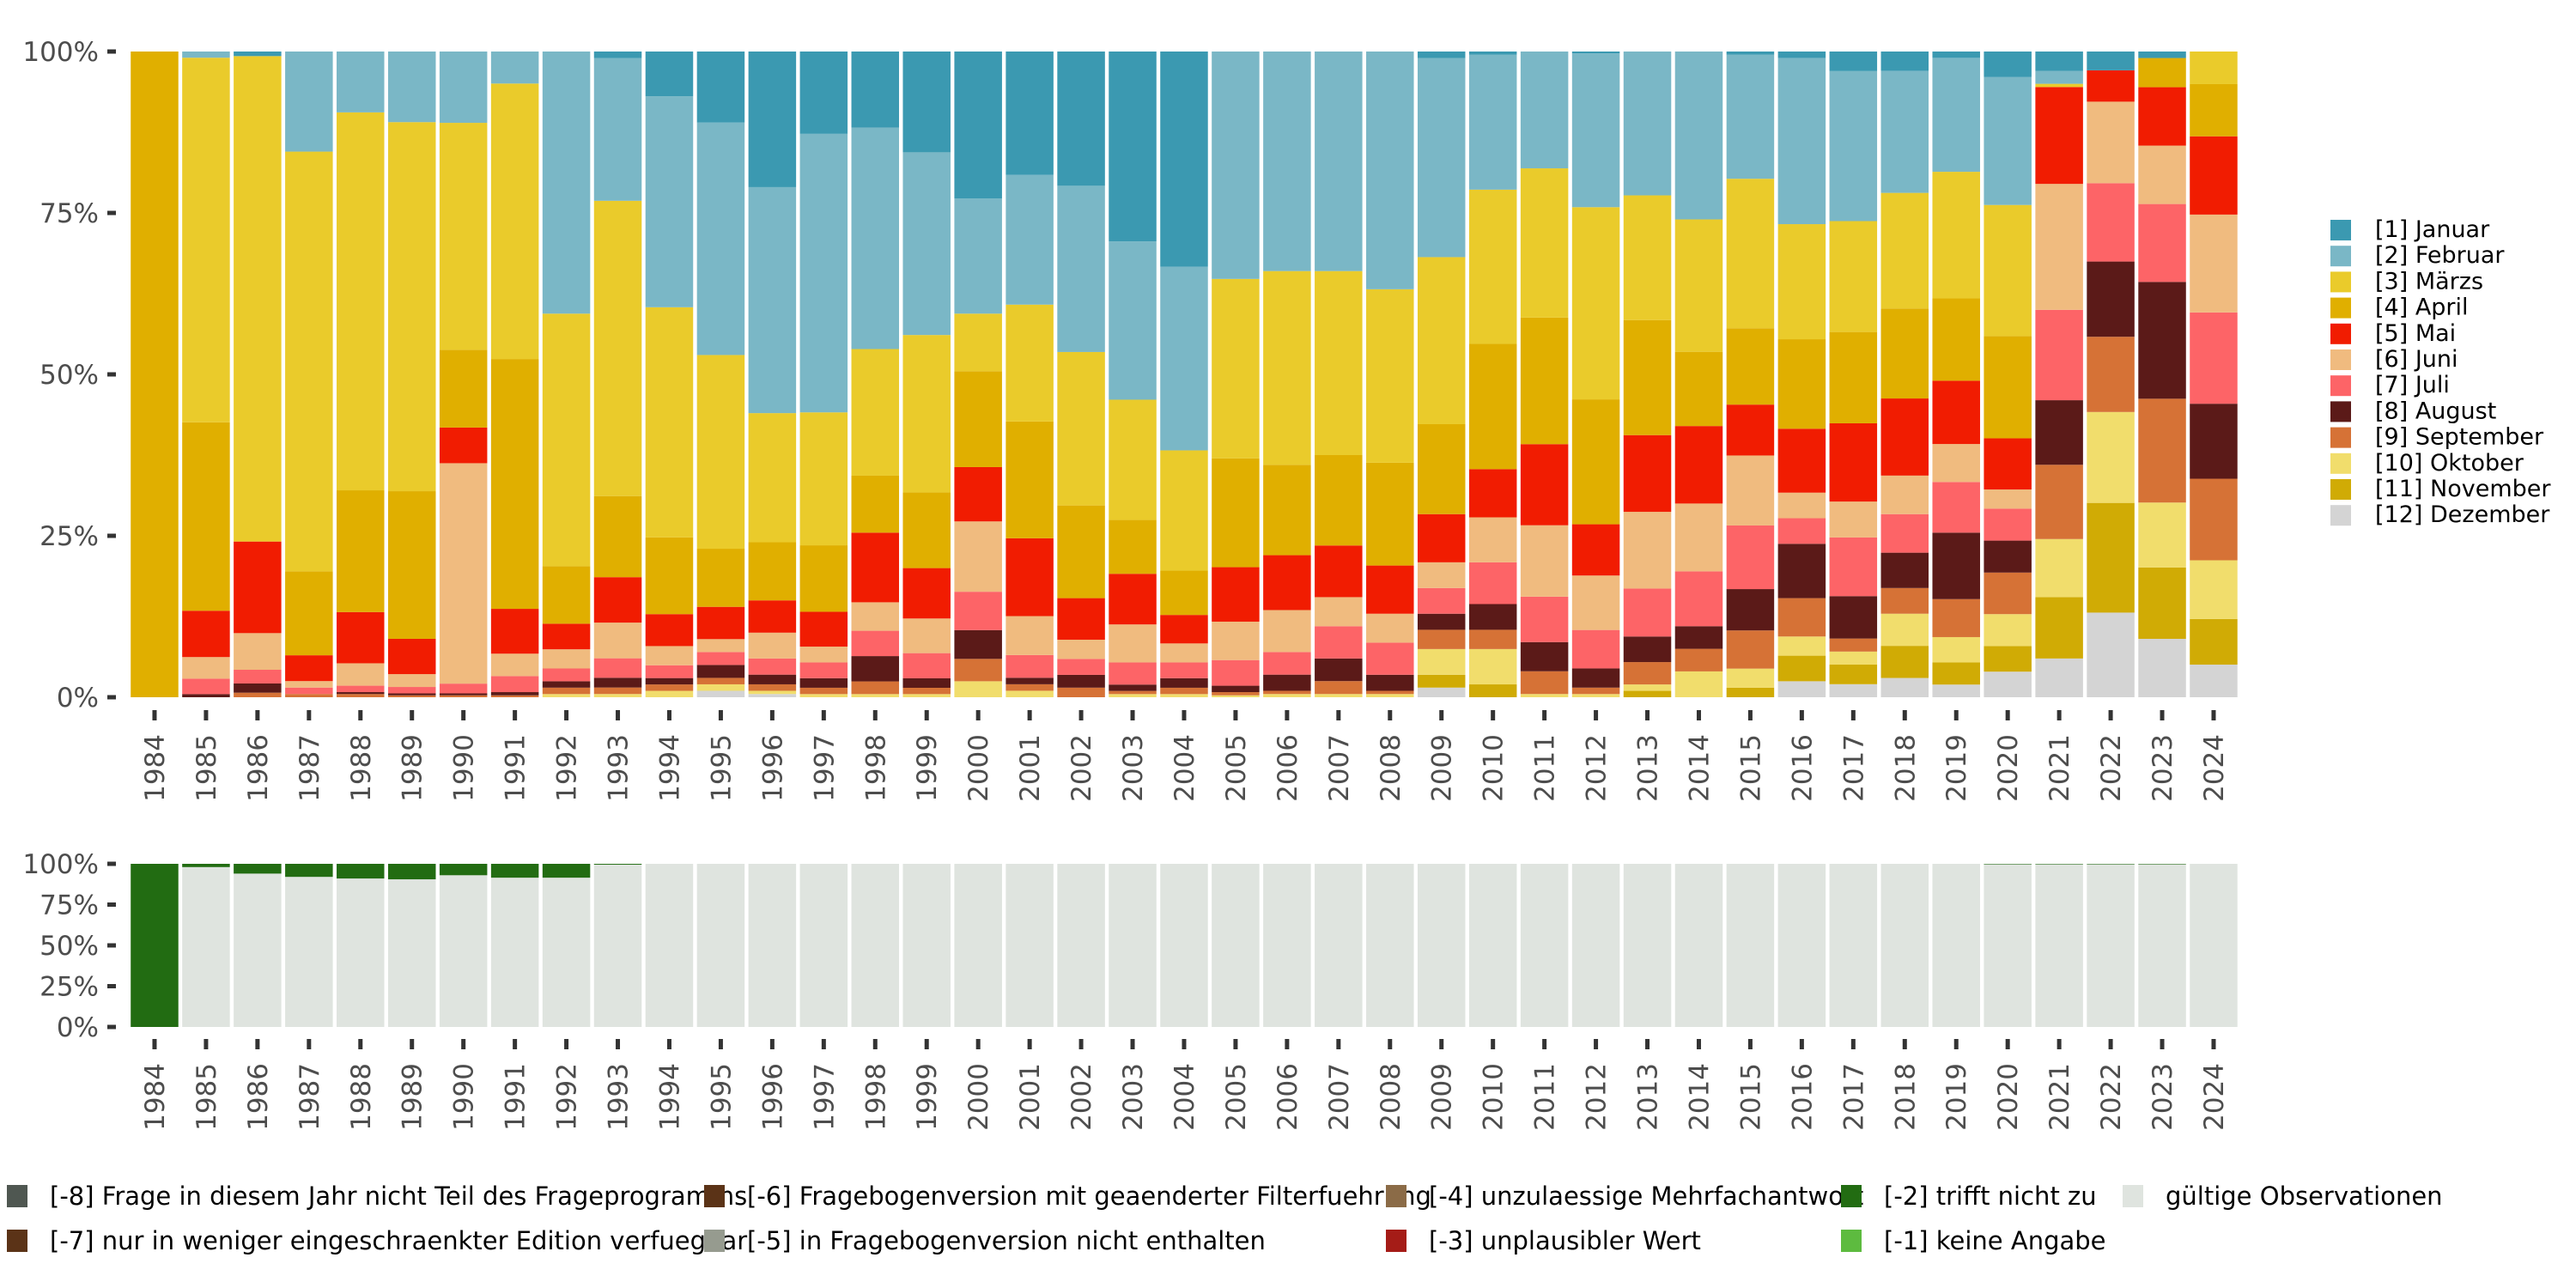  What do you see at coordinates (567, 1097) in the screenshot?
I see `x-tick-label: 1992` at bounding box center [567, 1097].